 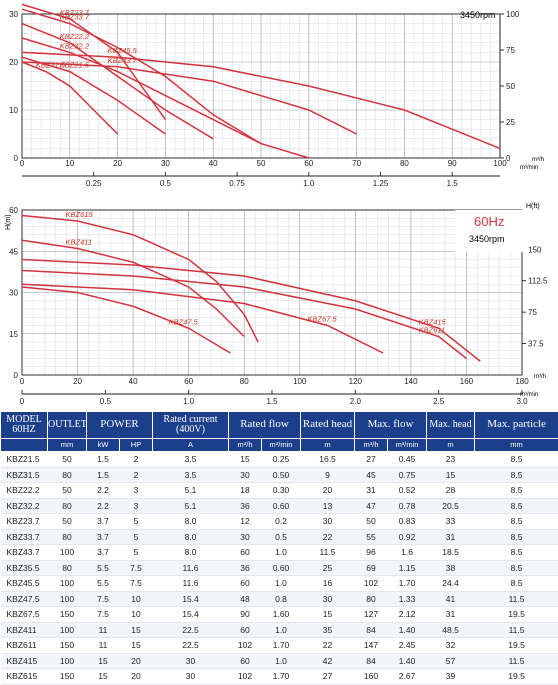 What do you see at coordinates (24, 491) in the screenshot?
I see `table-cell: KBZ22.2` at bounding box center [24, 491].